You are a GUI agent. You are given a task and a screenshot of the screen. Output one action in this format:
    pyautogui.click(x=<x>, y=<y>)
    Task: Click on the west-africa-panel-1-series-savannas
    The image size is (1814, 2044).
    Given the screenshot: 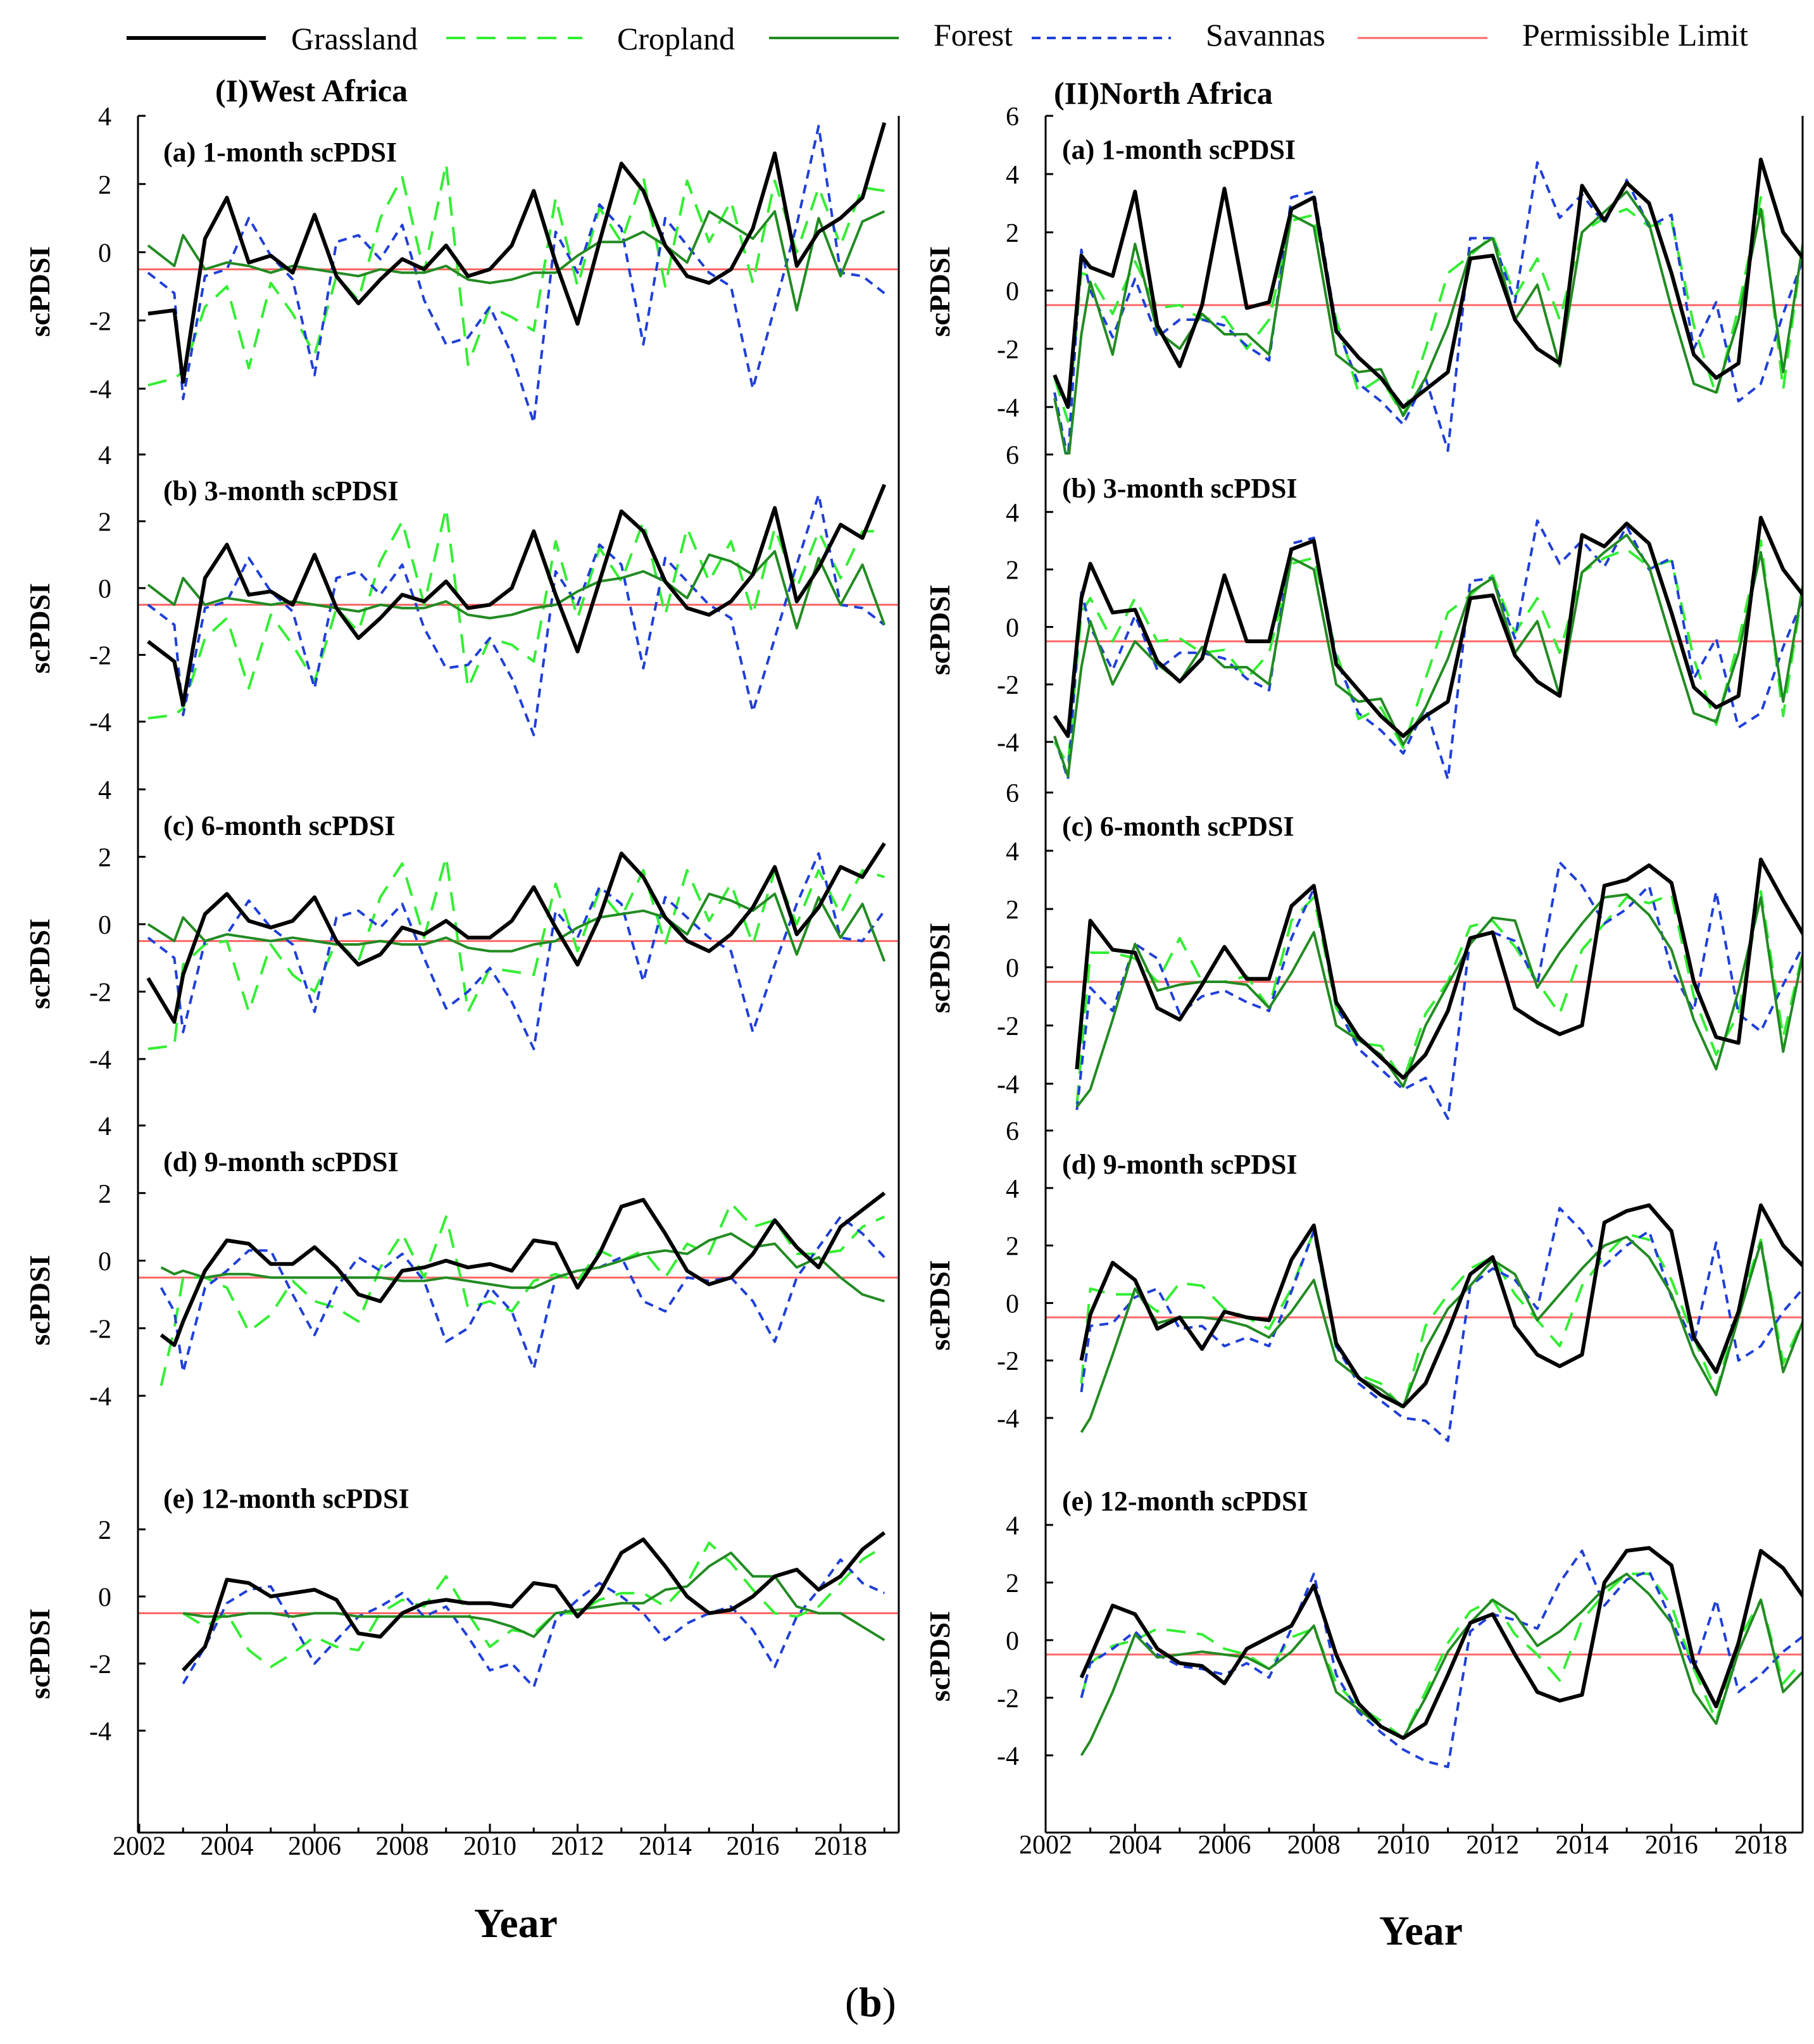 What is the action you would take?
    pyautogui.click(x=516, y=274)
    